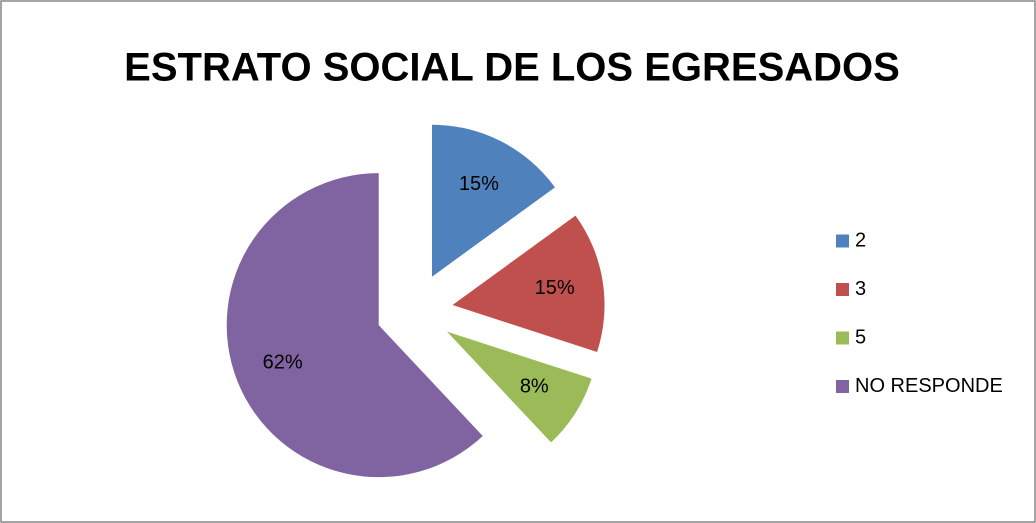 This screenshot has width=1036, height=523. Describe the element at coordinates (860, 337) in the screenshot. I see `legend-label: 5` at that location.